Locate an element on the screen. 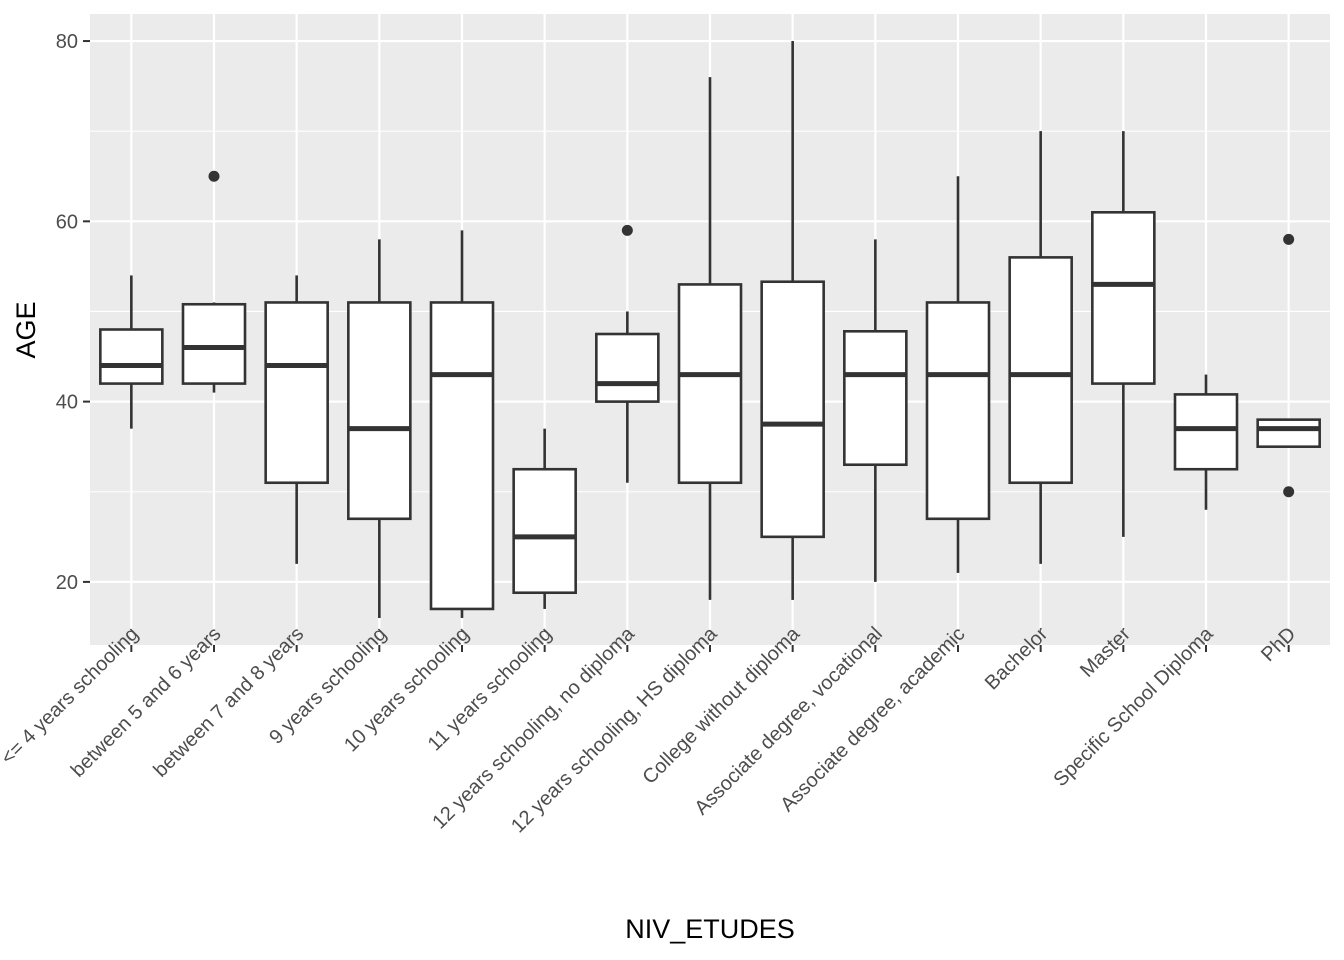 The image size is (1344, 960). x-tick-label: Specific School Diploma is located at coordinates (1133, 706).